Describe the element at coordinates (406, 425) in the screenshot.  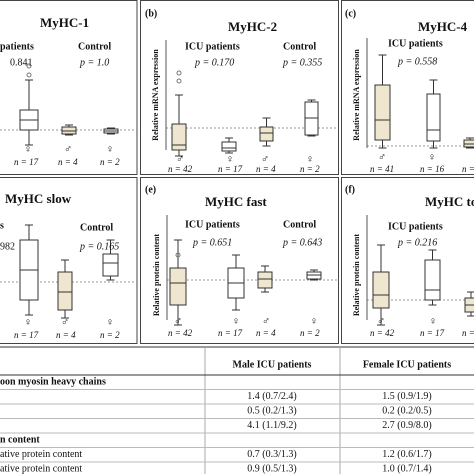
I see `table-cell: 2.7 (0.9/8.0)` at that location.